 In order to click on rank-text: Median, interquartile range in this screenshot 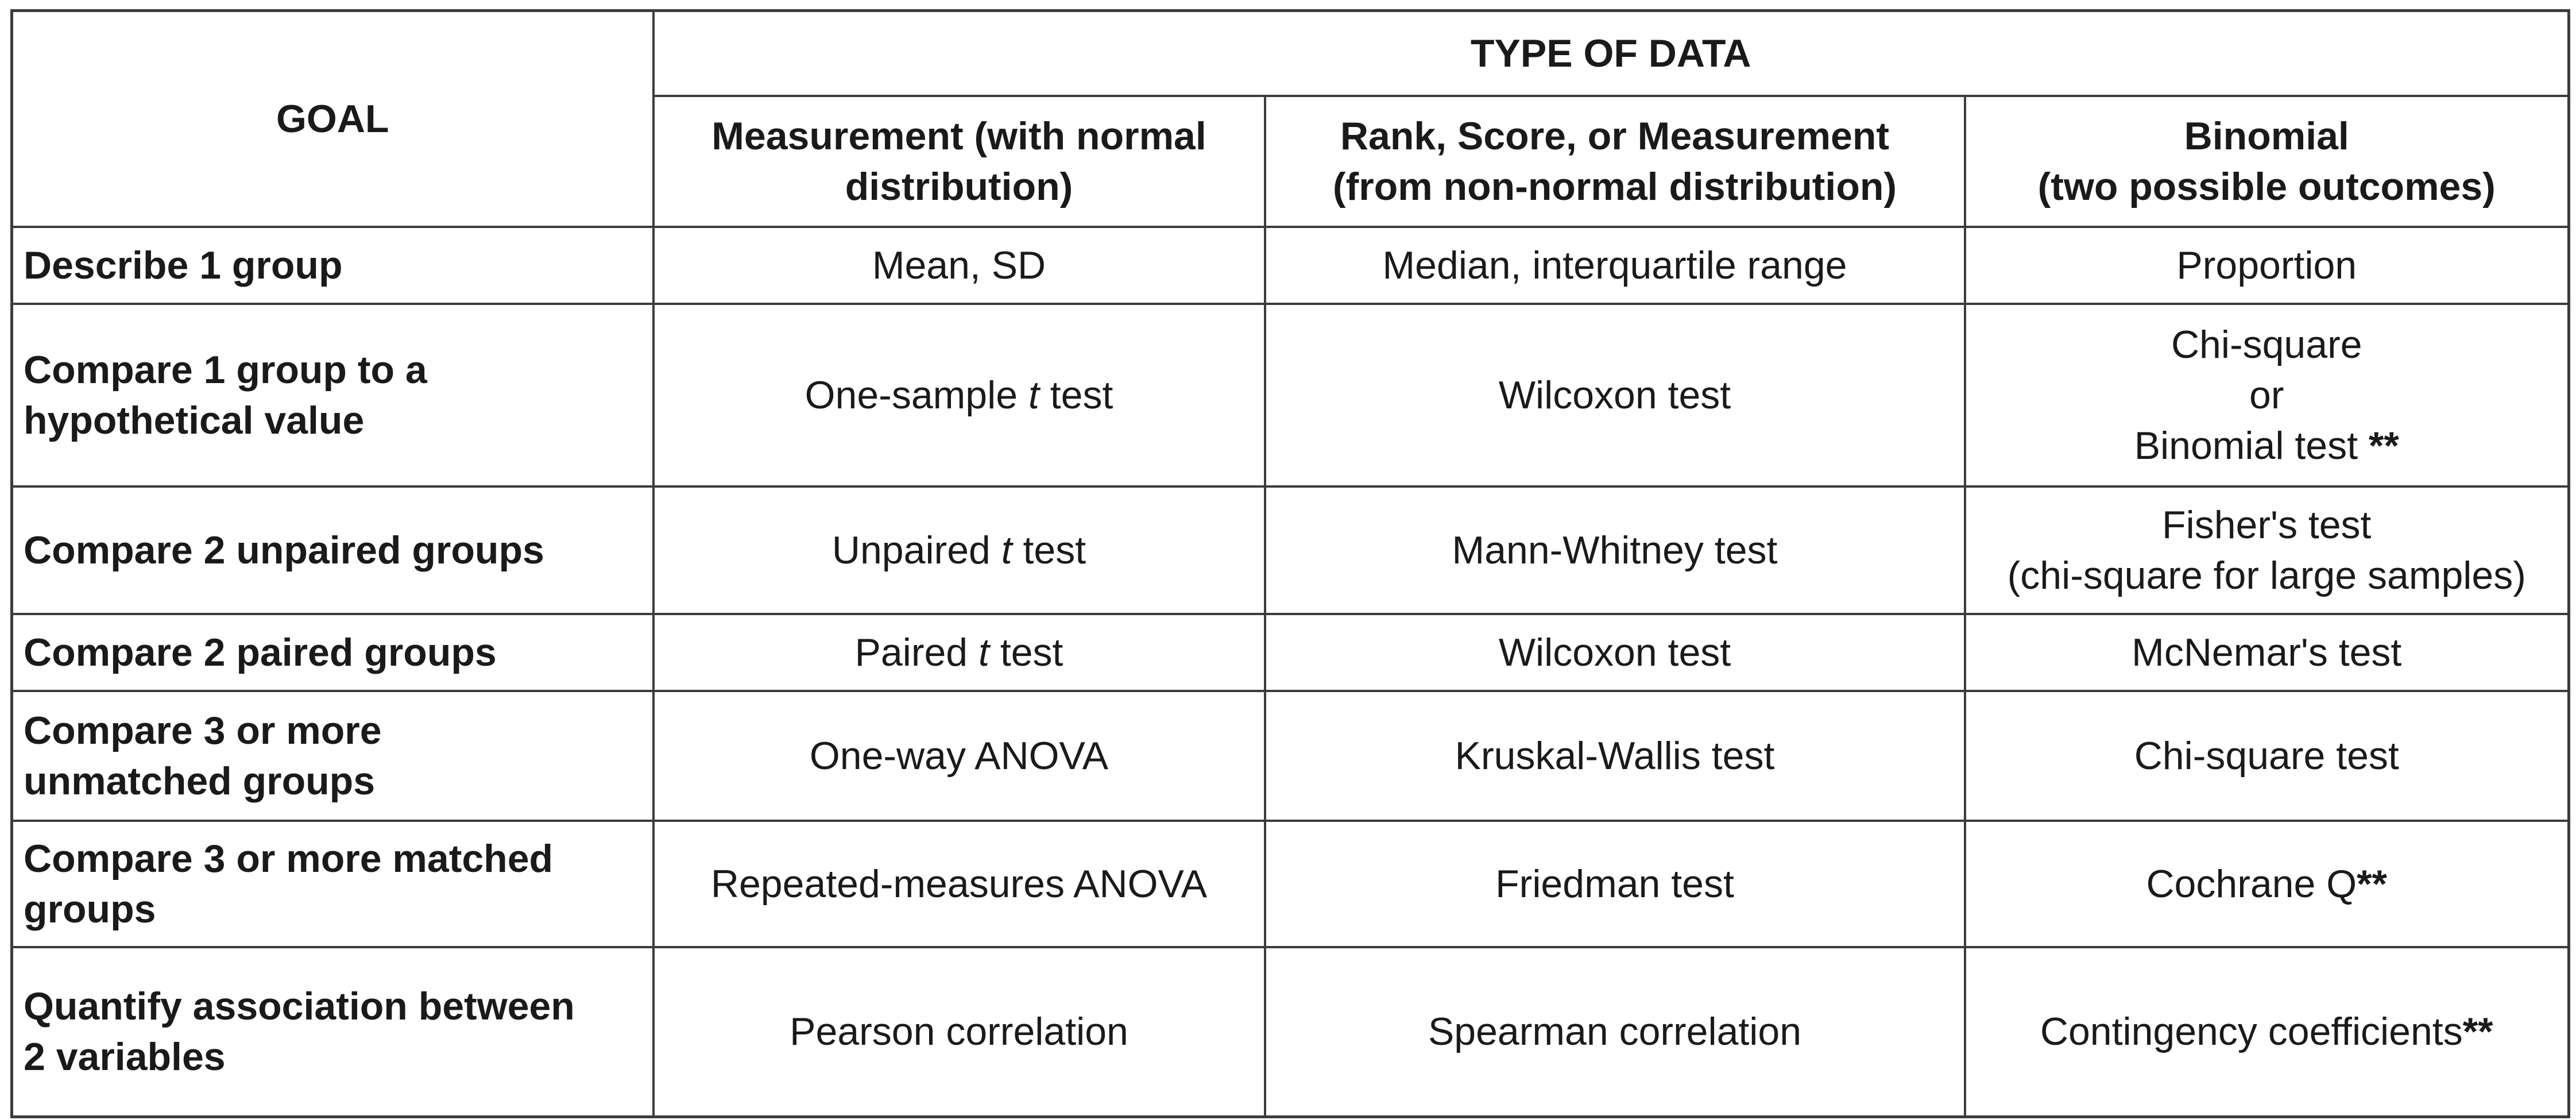, I will do `click(1614, 265)`.